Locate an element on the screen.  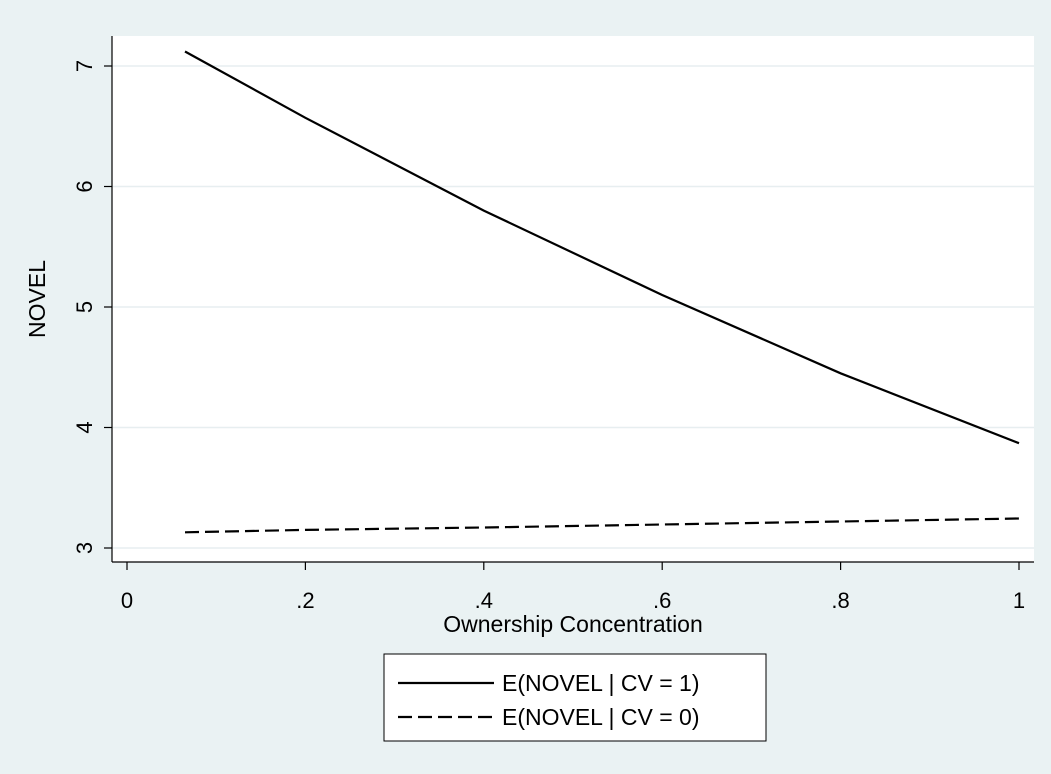
y-tick-label: 4 is located at coordinates (84, 427).